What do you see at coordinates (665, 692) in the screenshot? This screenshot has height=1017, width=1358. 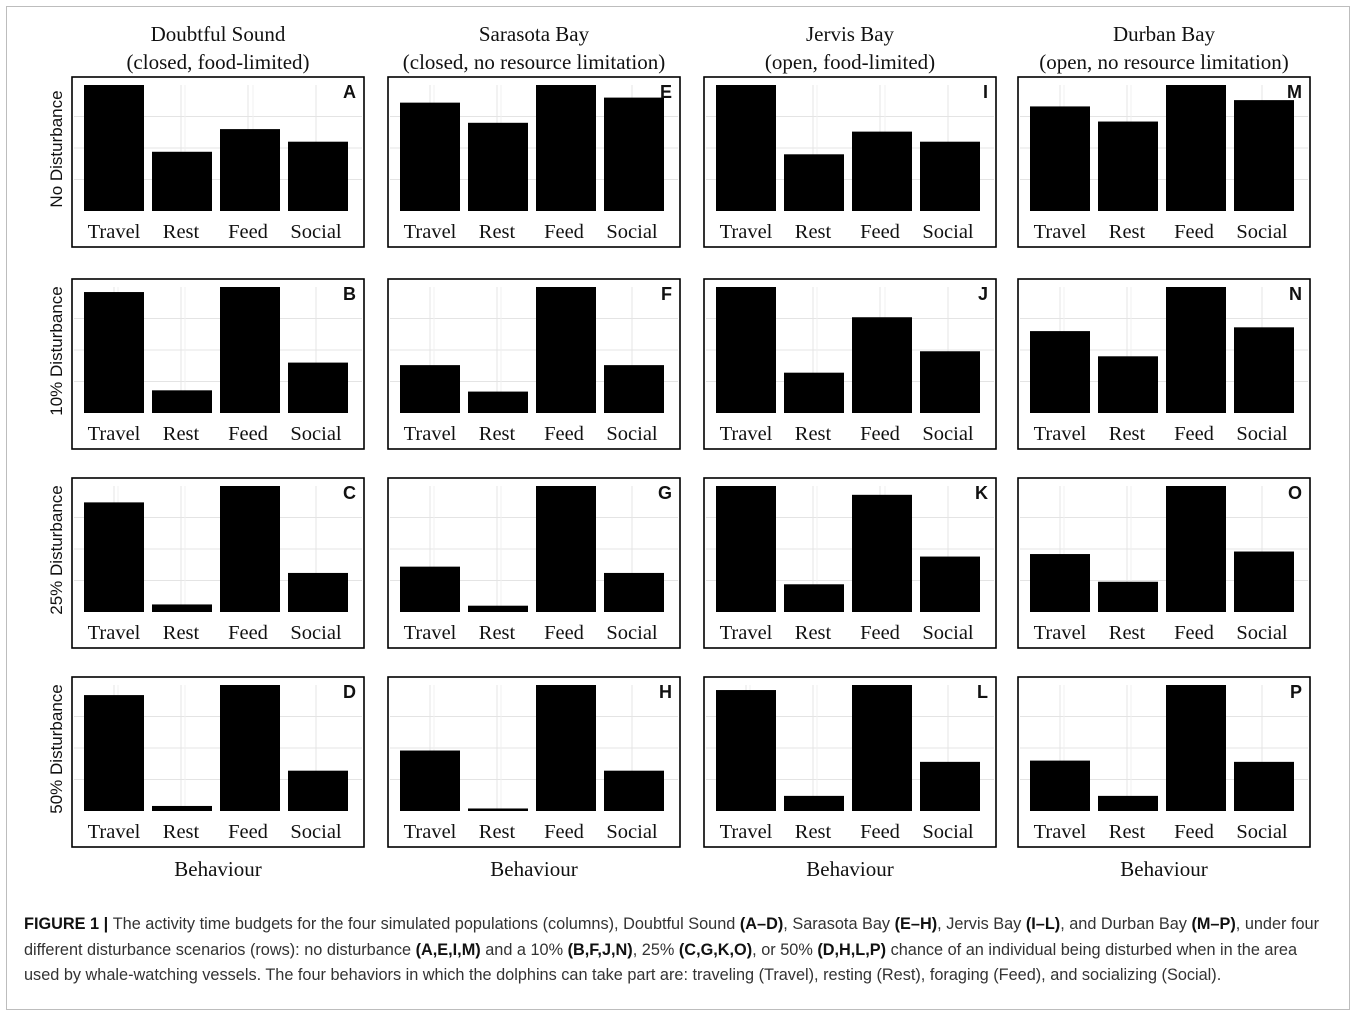 I see `panel-letter: H` at bounding box center [665, 692].